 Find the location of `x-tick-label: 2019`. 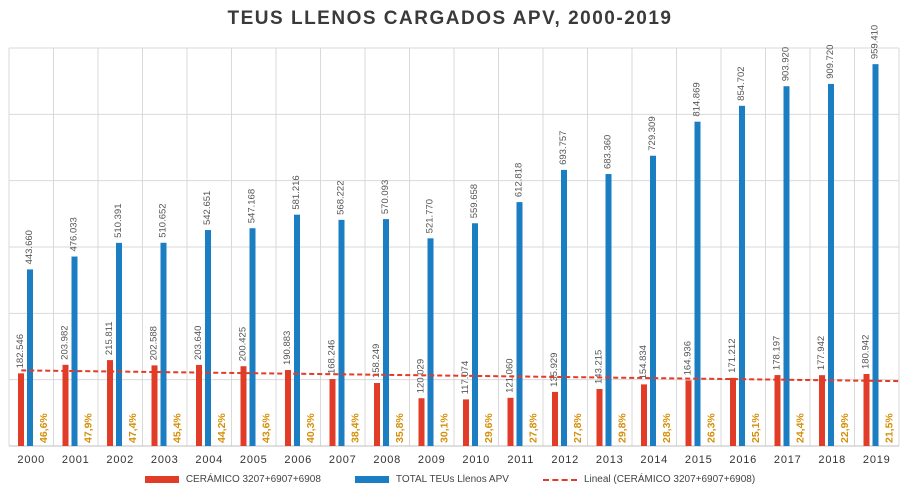

x-tick-label: 2019 is located at coordinates (877, 460).